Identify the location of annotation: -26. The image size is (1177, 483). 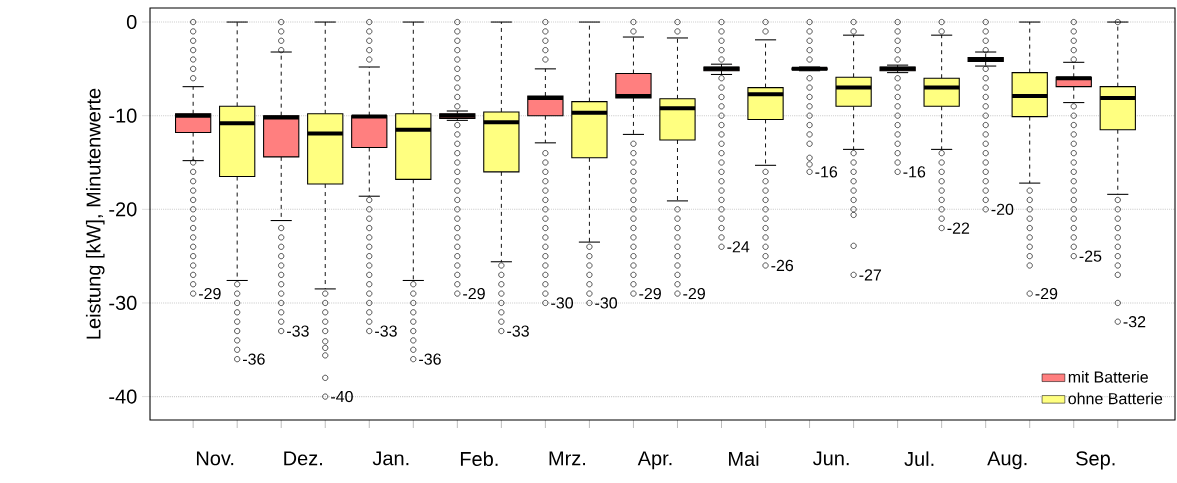
(782, 265).